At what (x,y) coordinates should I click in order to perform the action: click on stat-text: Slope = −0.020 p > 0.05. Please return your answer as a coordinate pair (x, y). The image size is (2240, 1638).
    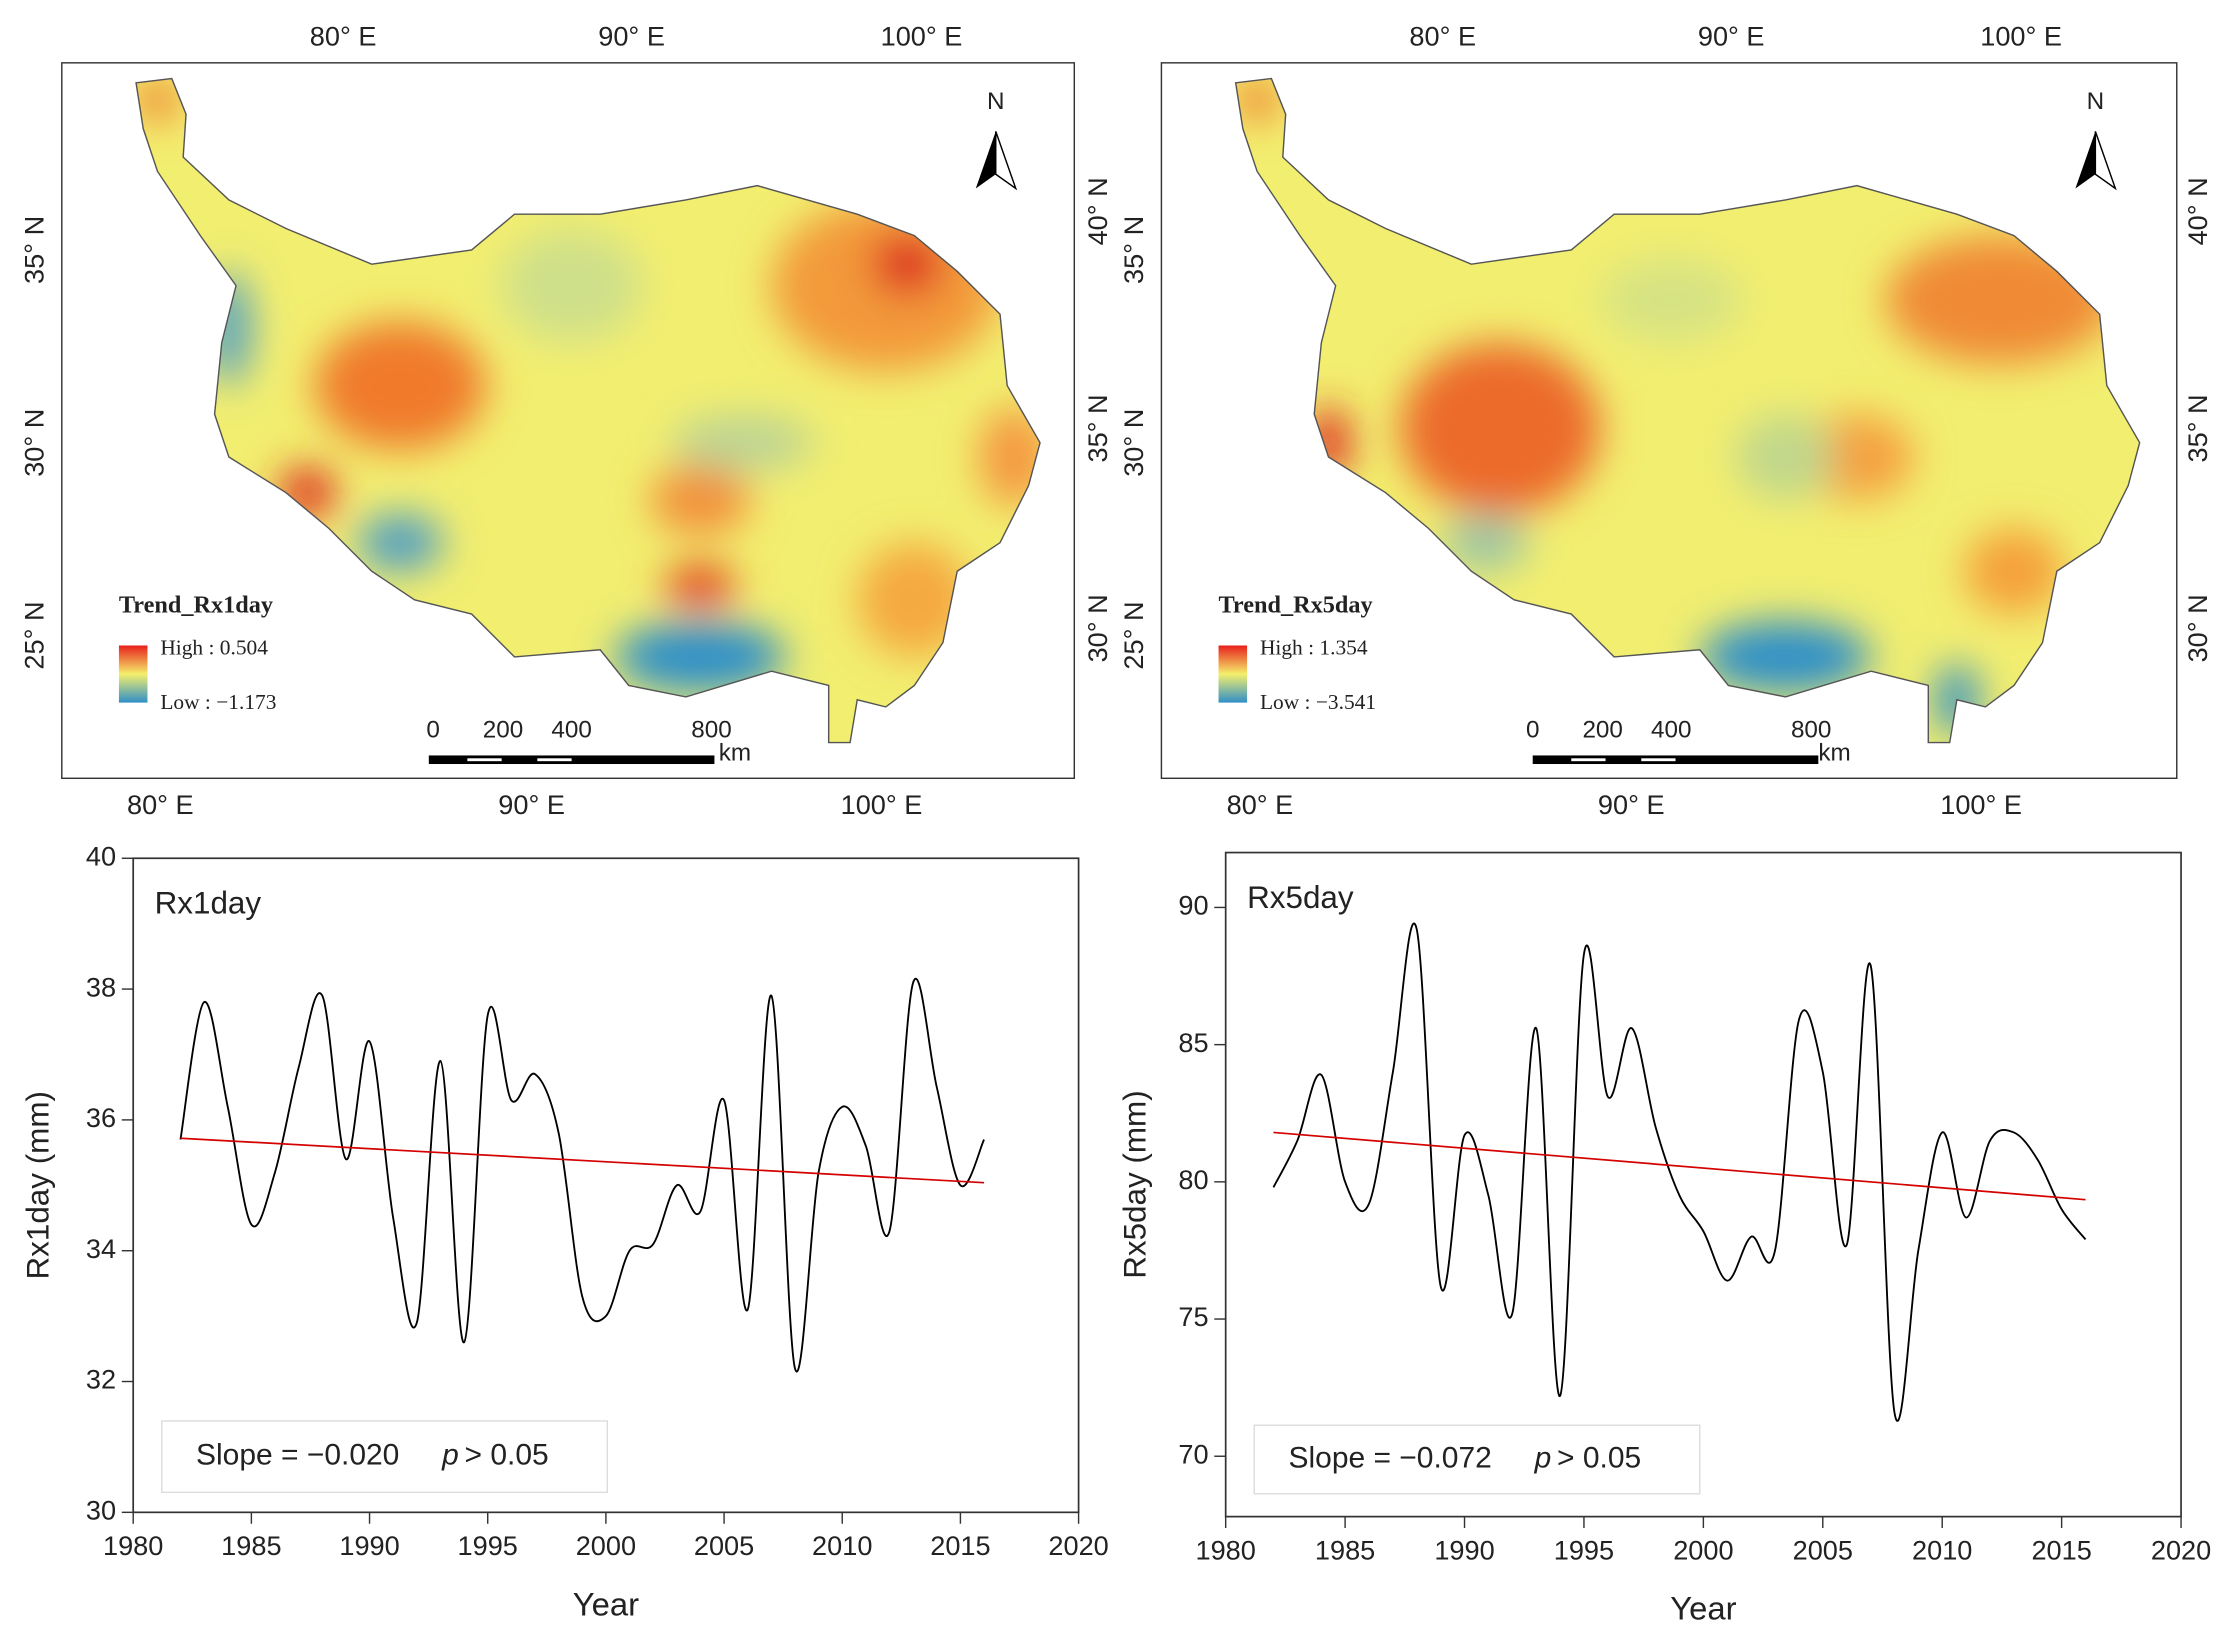
    Looking at the image, I should click on (372, 1455).